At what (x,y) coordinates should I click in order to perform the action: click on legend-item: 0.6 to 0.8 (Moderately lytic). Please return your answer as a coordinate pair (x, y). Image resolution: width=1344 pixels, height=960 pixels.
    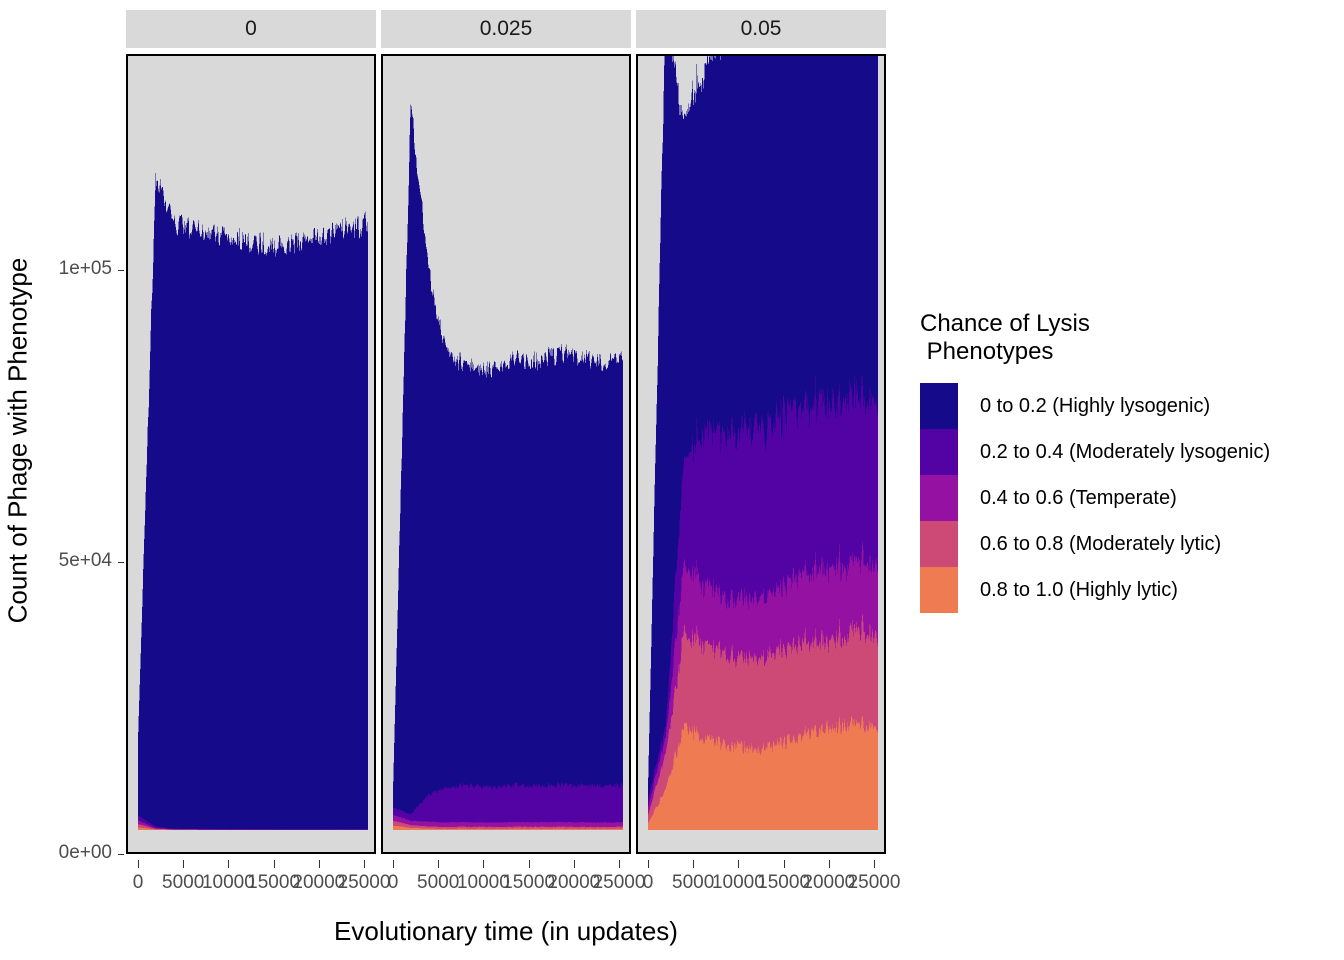
    Looking at the image, I should click on (1130, 544).